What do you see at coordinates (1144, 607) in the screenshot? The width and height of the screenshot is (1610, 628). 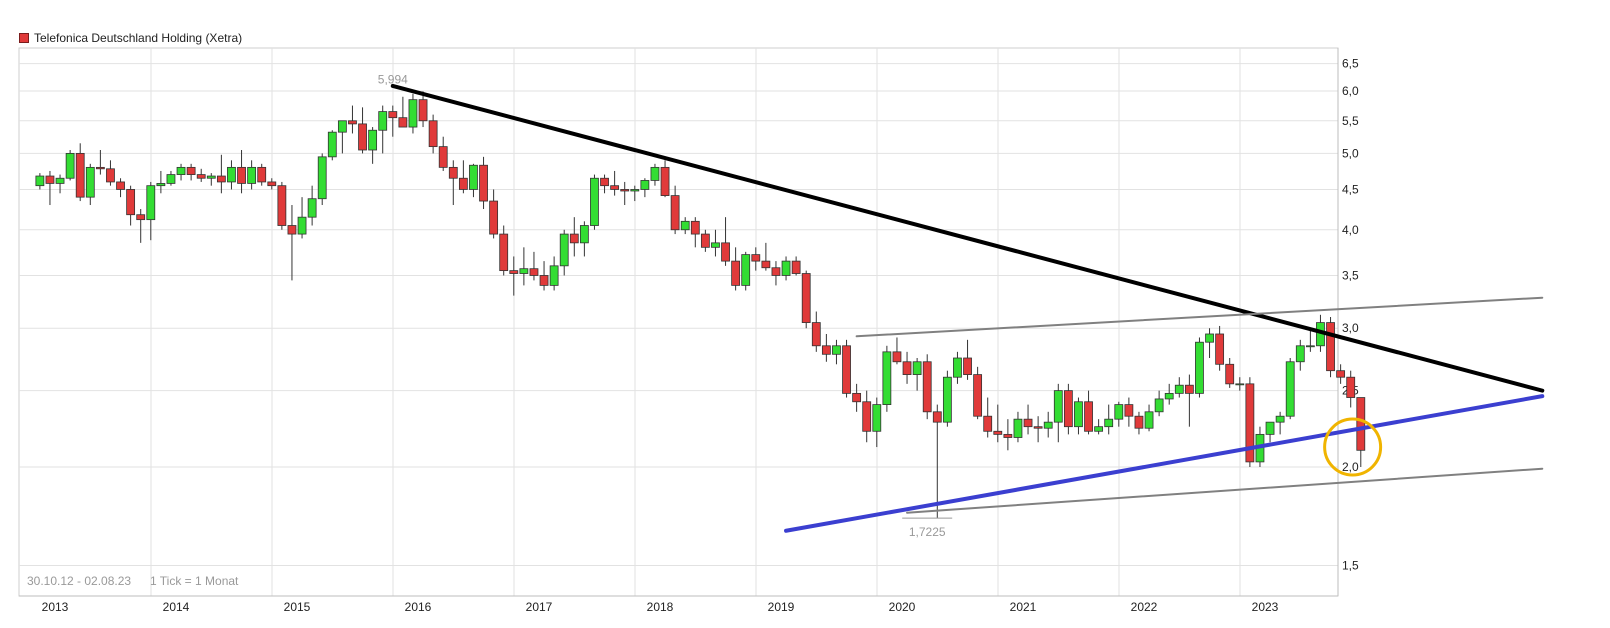 I see `x-tick-label: 2022` at bounding box center [1144, 607].